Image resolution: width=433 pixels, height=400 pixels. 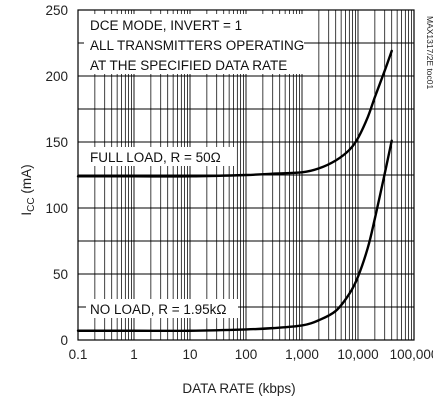 I want to click on y-tick-label: 150, so click(x=56, y=142).